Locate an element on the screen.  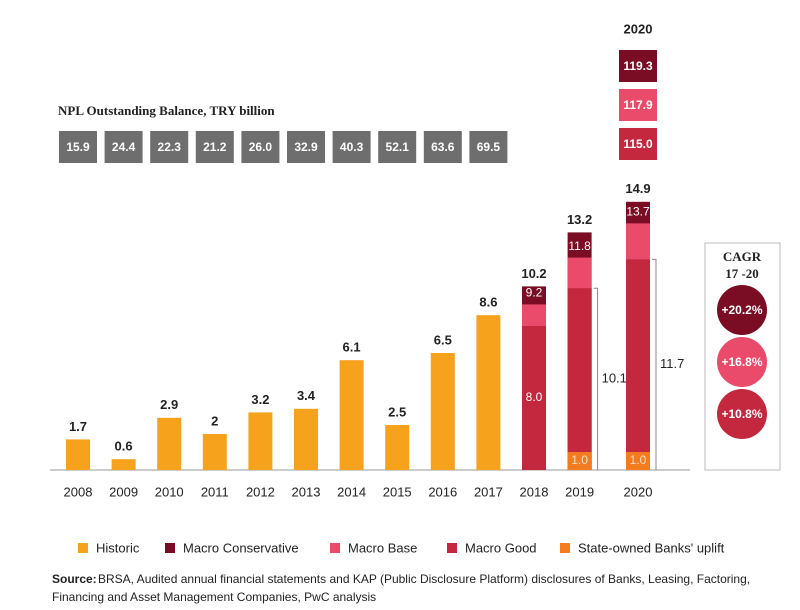
cagr-label: +10.8% is located at coordinates (741, 414).